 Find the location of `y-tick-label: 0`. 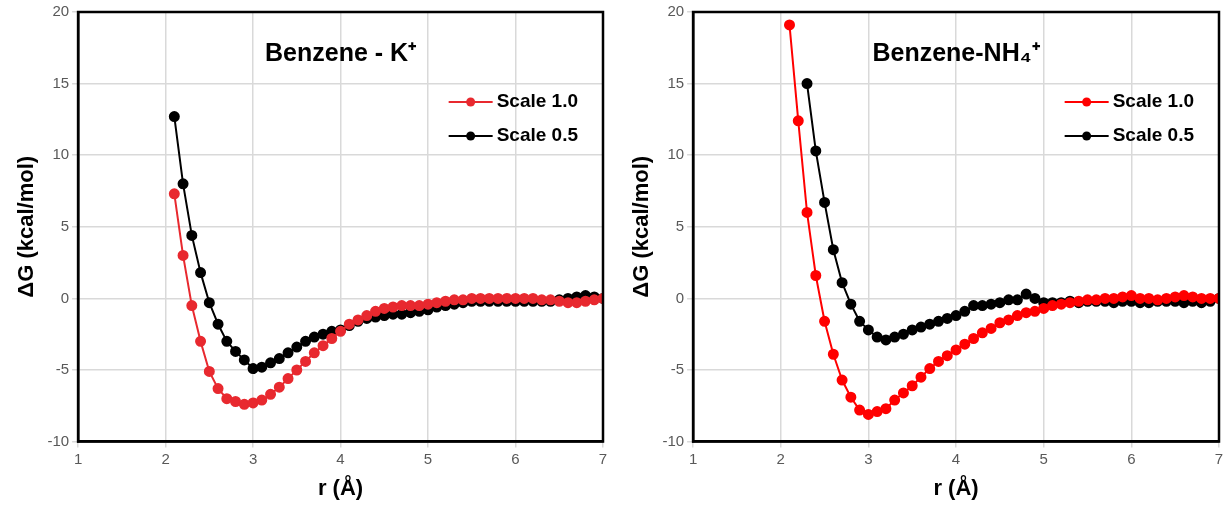

y-tick-label: 0 is located at coordinates (65, 297).